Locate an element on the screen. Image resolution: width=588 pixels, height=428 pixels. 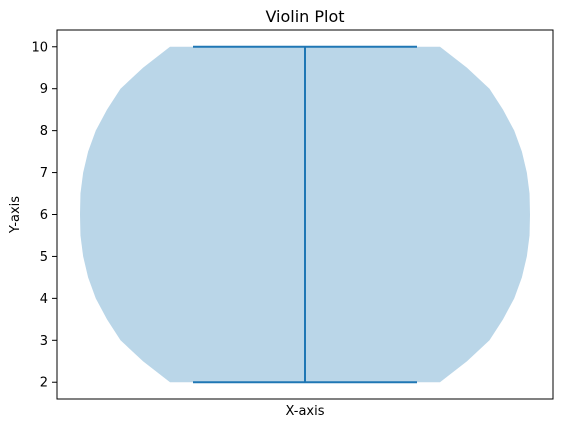
y-axis-label: Y-axis is located at coordinates (15, 215).